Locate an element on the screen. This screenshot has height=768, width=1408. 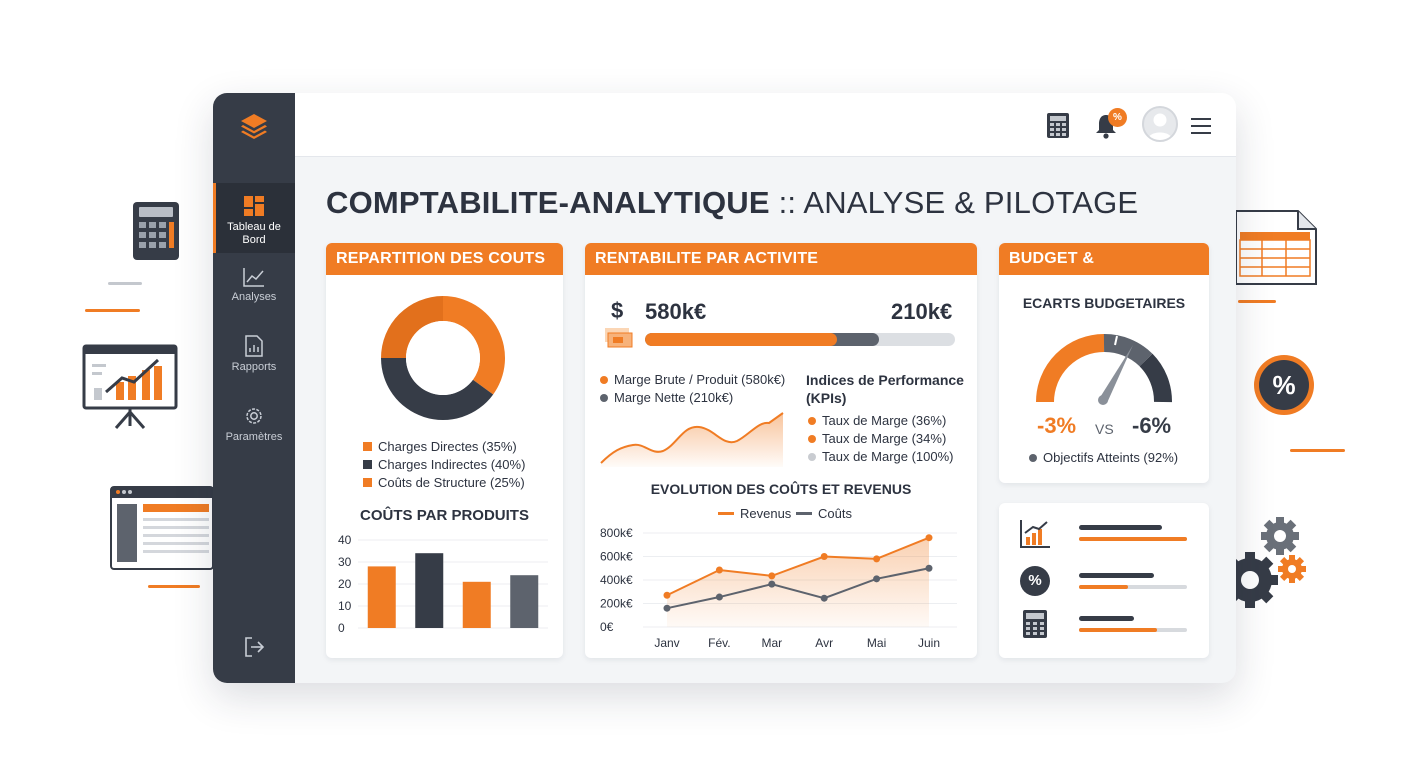
top-bar: % is located at coordinates (765, 125).